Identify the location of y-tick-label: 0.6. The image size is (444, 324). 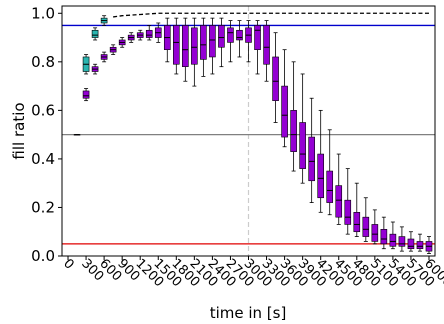
(43, 110).